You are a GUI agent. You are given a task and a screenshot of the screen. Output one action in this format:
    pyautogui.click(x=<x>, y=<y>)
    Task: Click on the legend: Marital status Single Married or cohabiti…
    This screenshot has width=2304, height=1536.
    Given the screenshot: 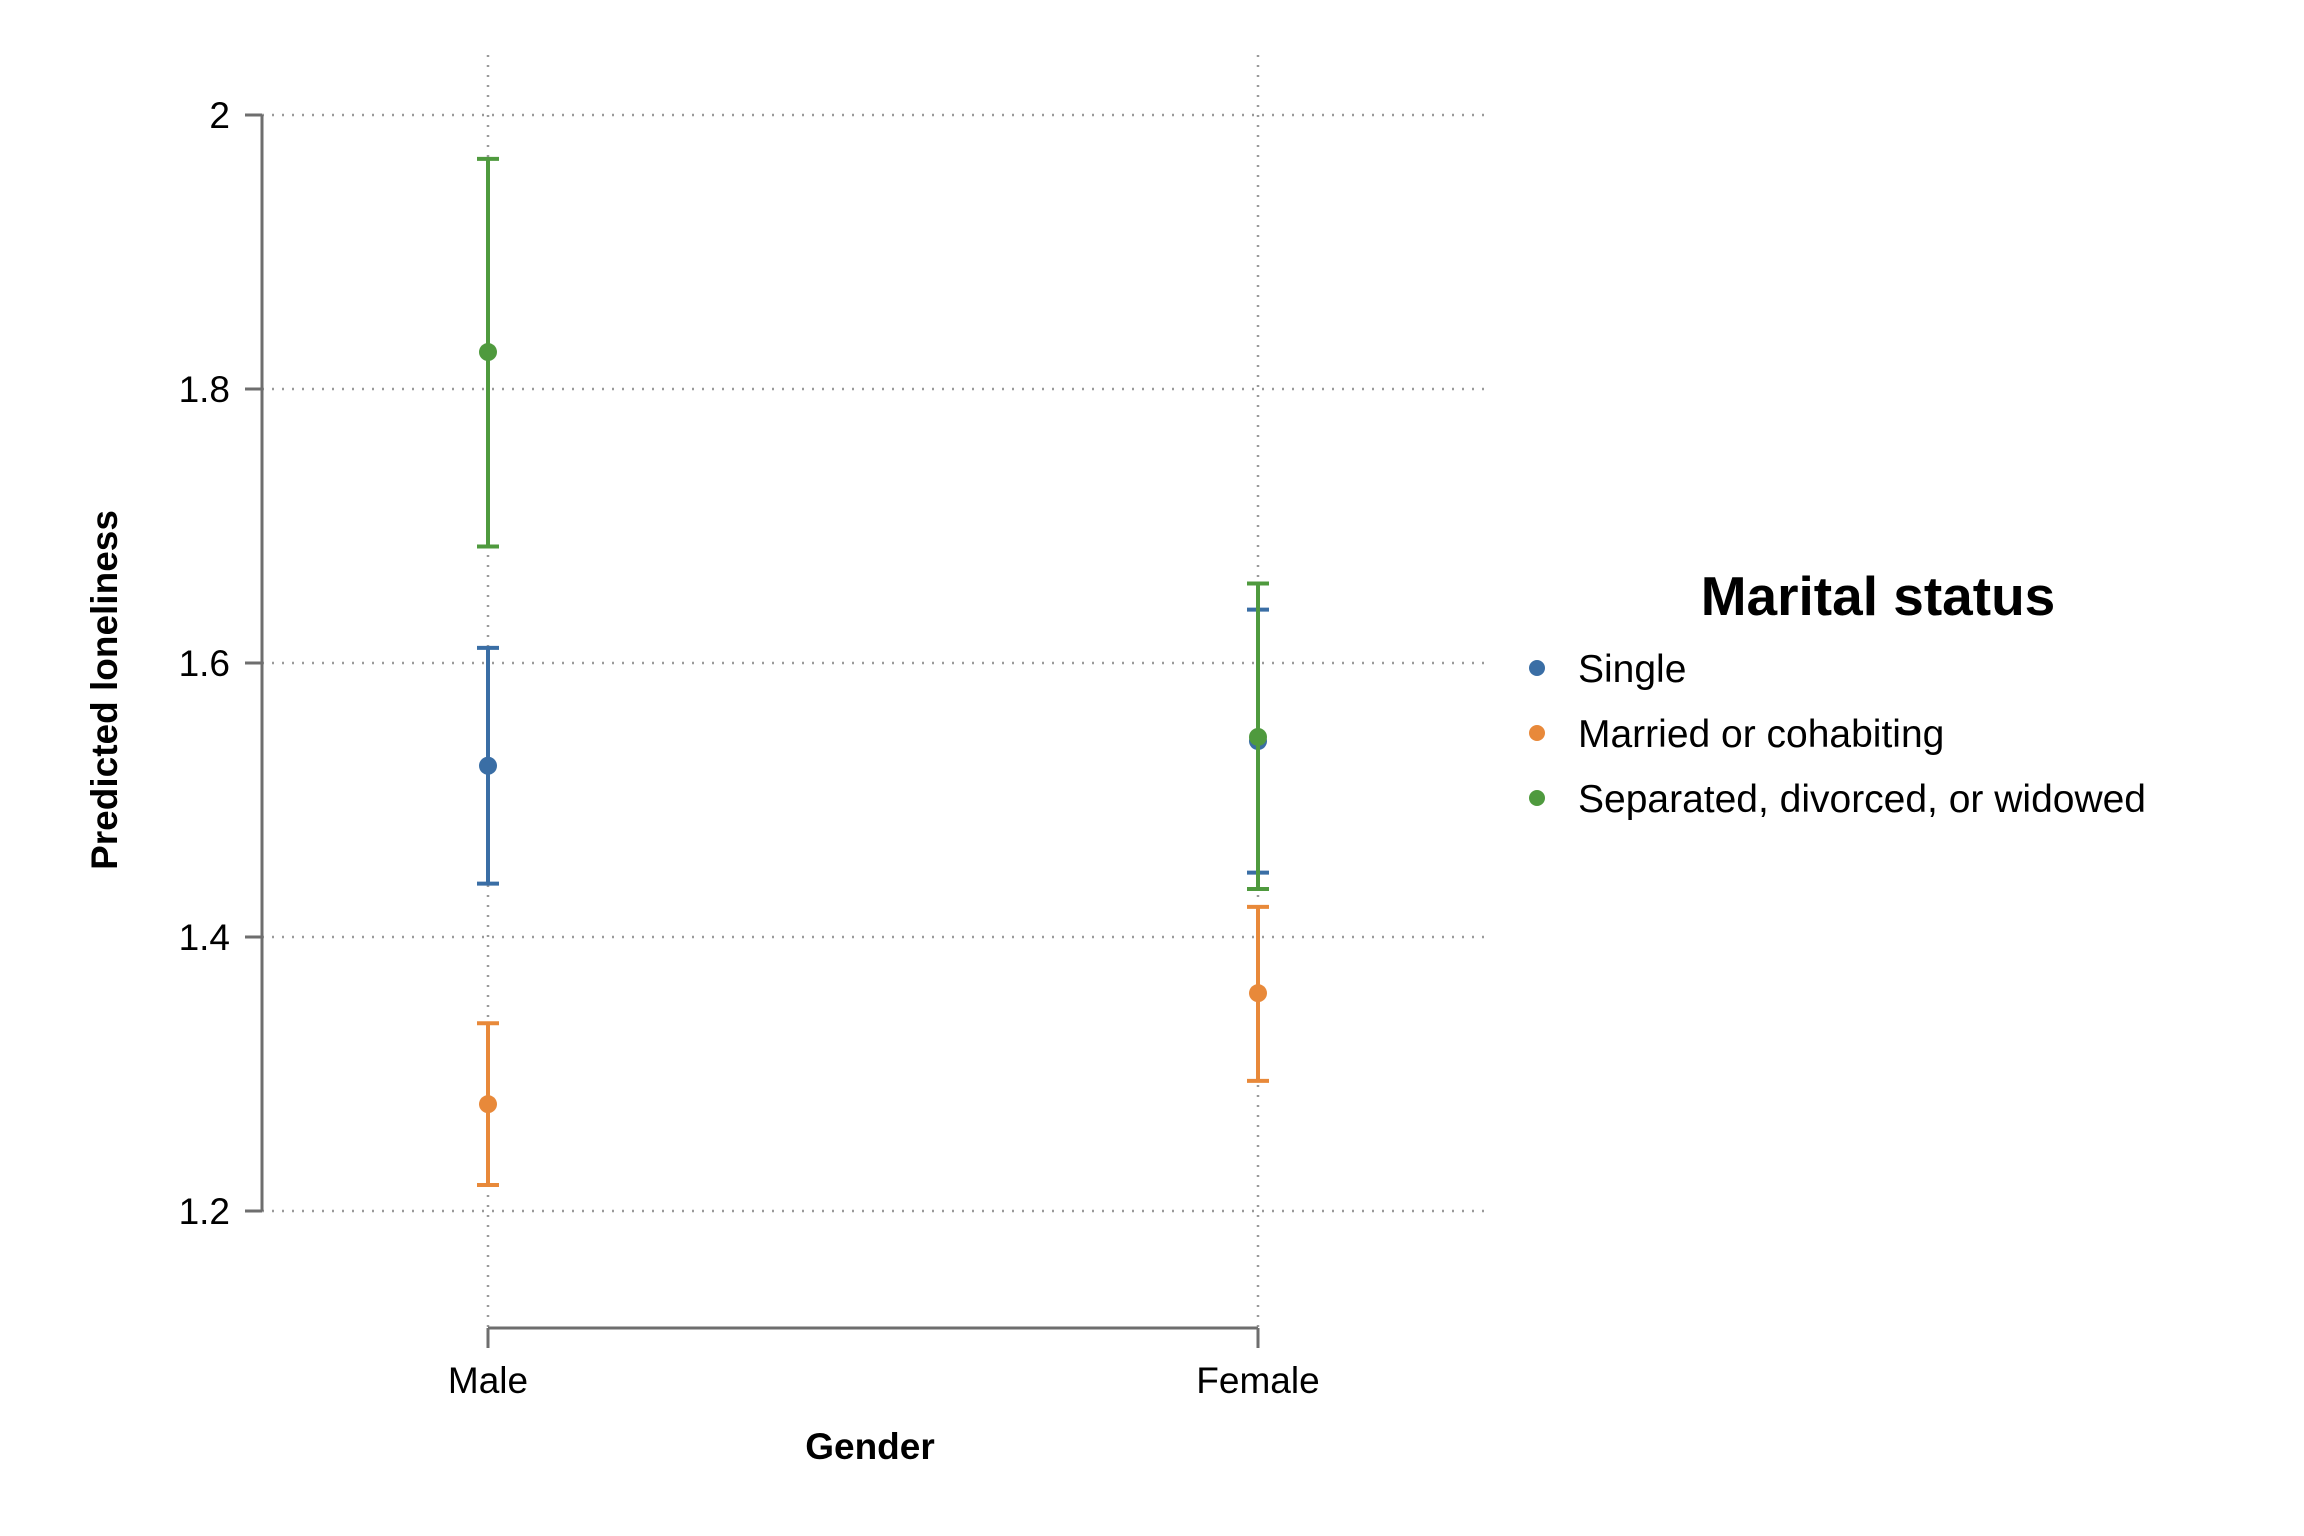 What is the action you would take?
    pyautogui.click(x=1837, y=693)
    